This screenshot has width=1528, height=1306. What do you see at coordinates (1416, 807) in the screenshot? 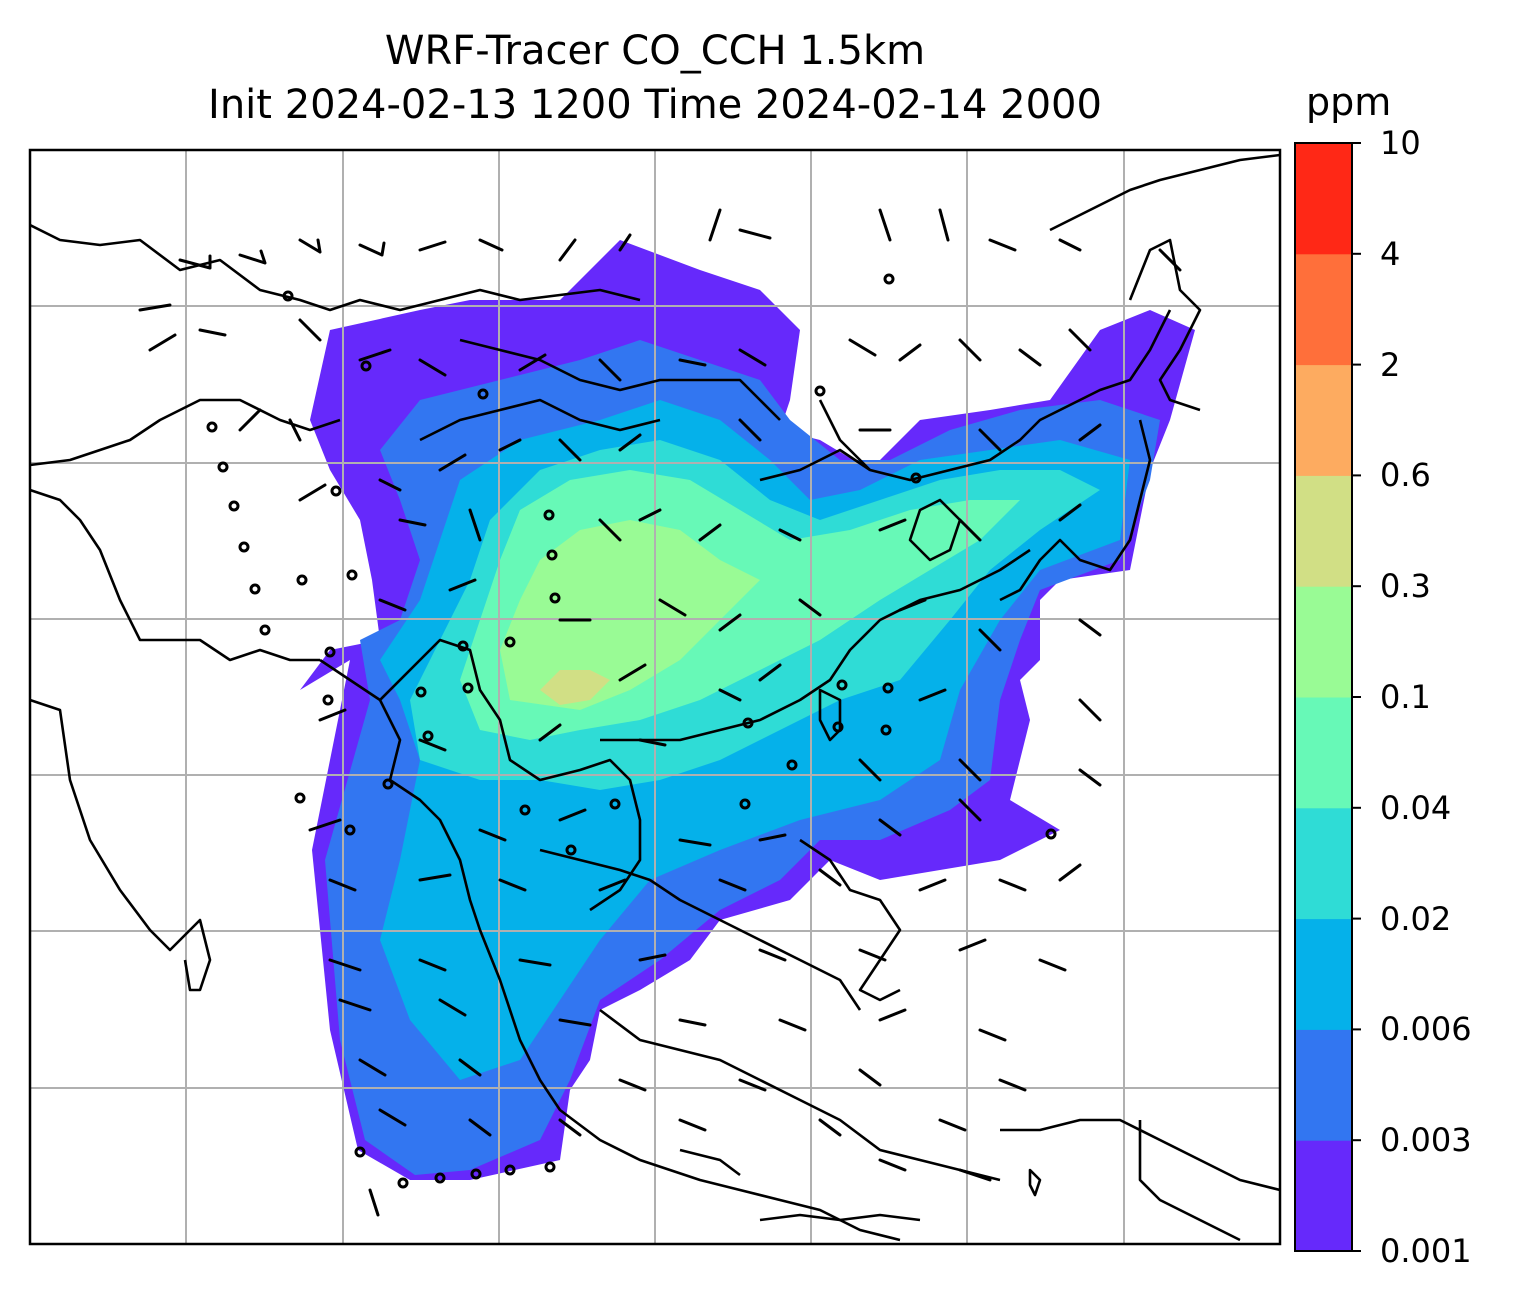
I see `colorbar-tick-label: 0.04` at bounding box center [1416, 807].